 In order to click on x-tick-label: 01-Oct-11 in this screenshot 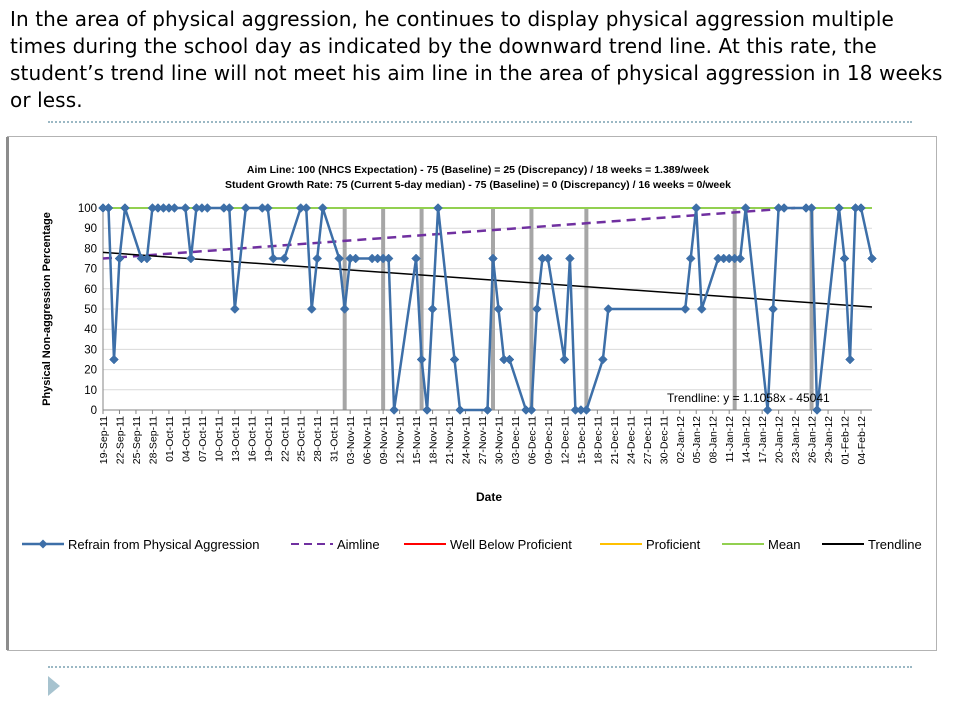, I will do `click(170, 439)`.